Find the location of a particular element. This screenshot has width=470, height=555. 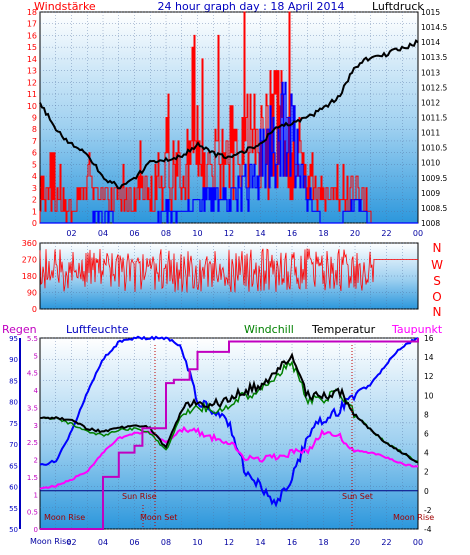

temp-tick-label: 4 is located at coordinates (426, 453).